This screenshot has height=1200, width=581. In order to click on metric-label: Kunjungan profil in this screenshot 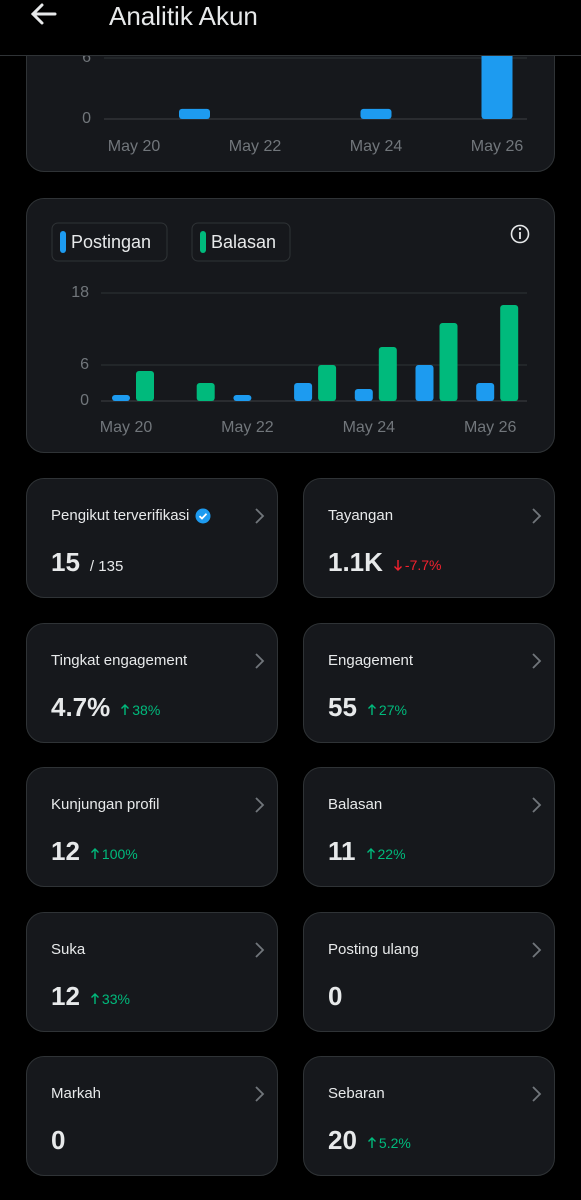, I will do `click(105, 804)`.